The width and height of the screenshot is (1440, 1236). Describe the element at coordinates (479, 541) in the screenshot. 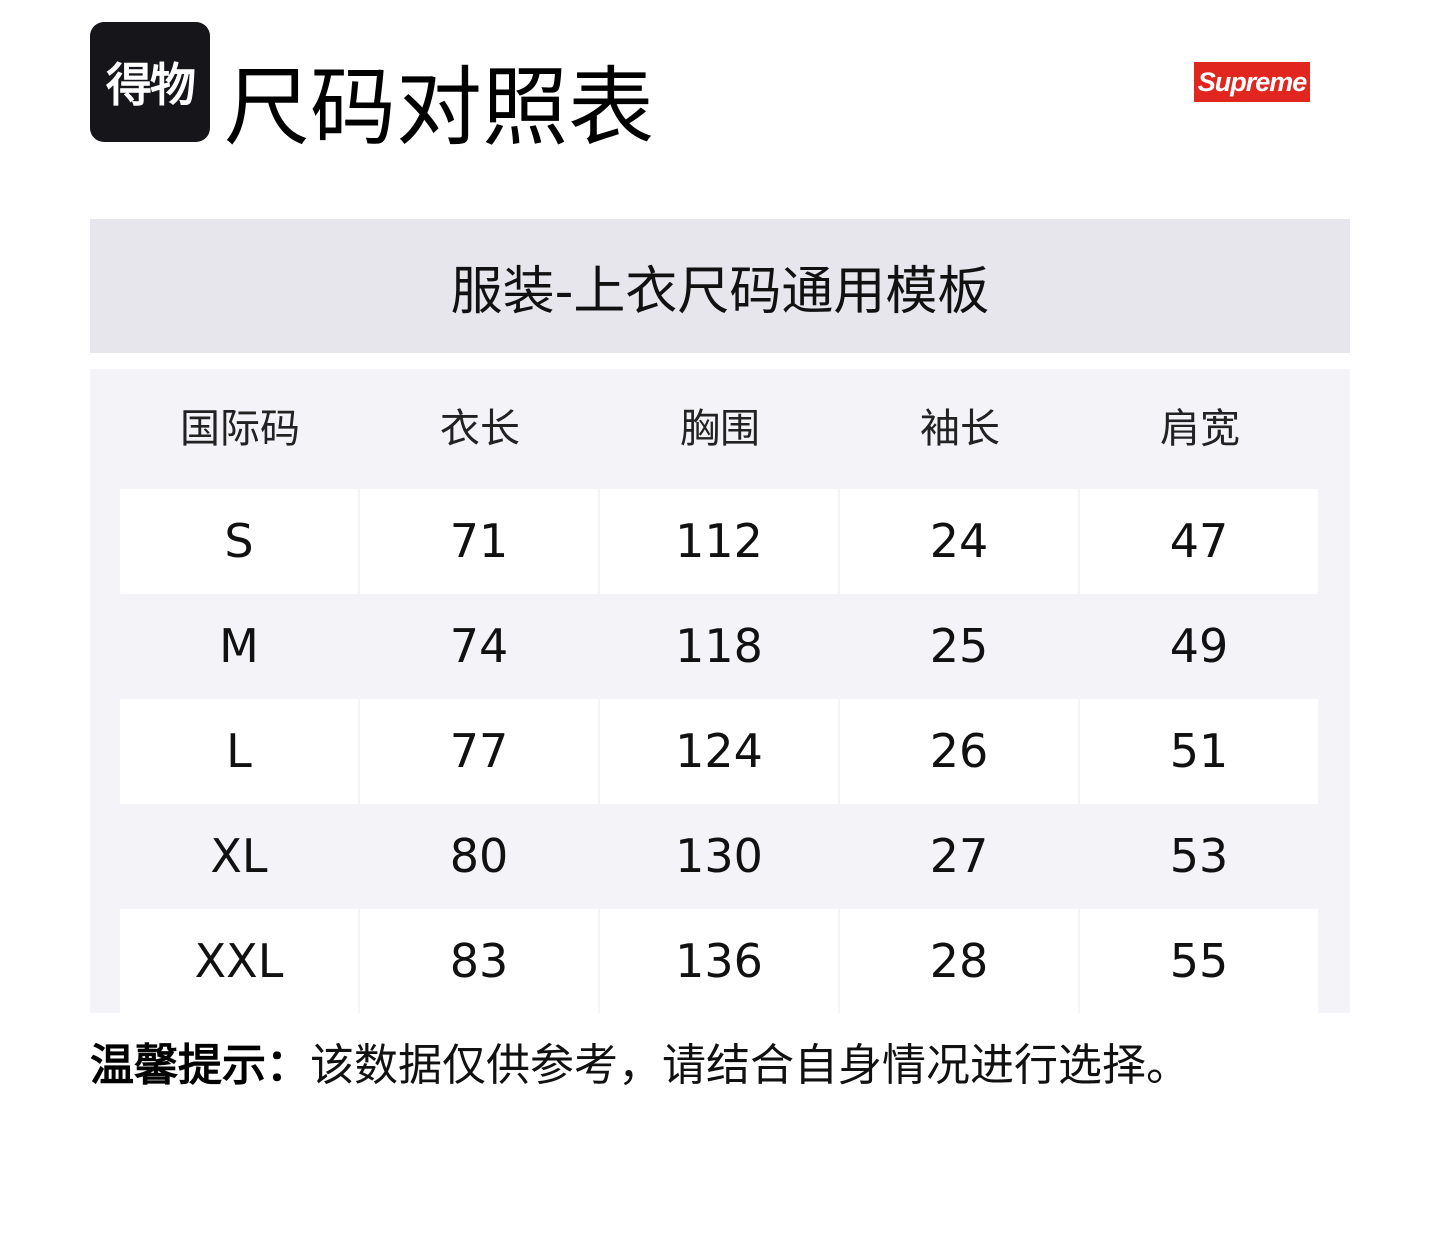

I see `table-cell: 71` at that location.